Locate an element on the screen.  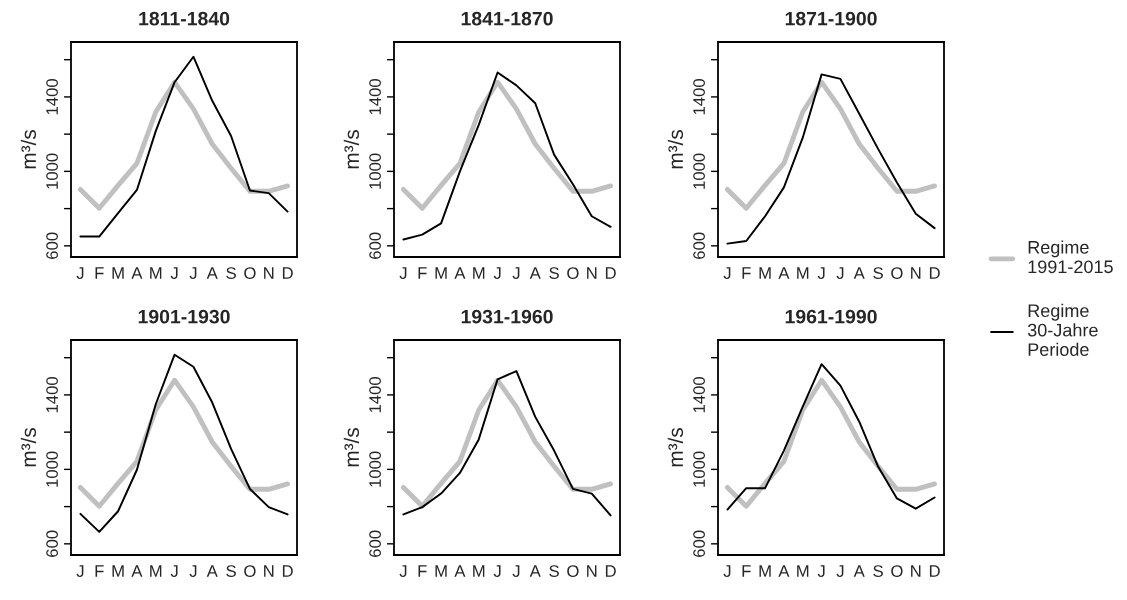
chart-title: 1841-1870 is located at coordinates (507, 18).